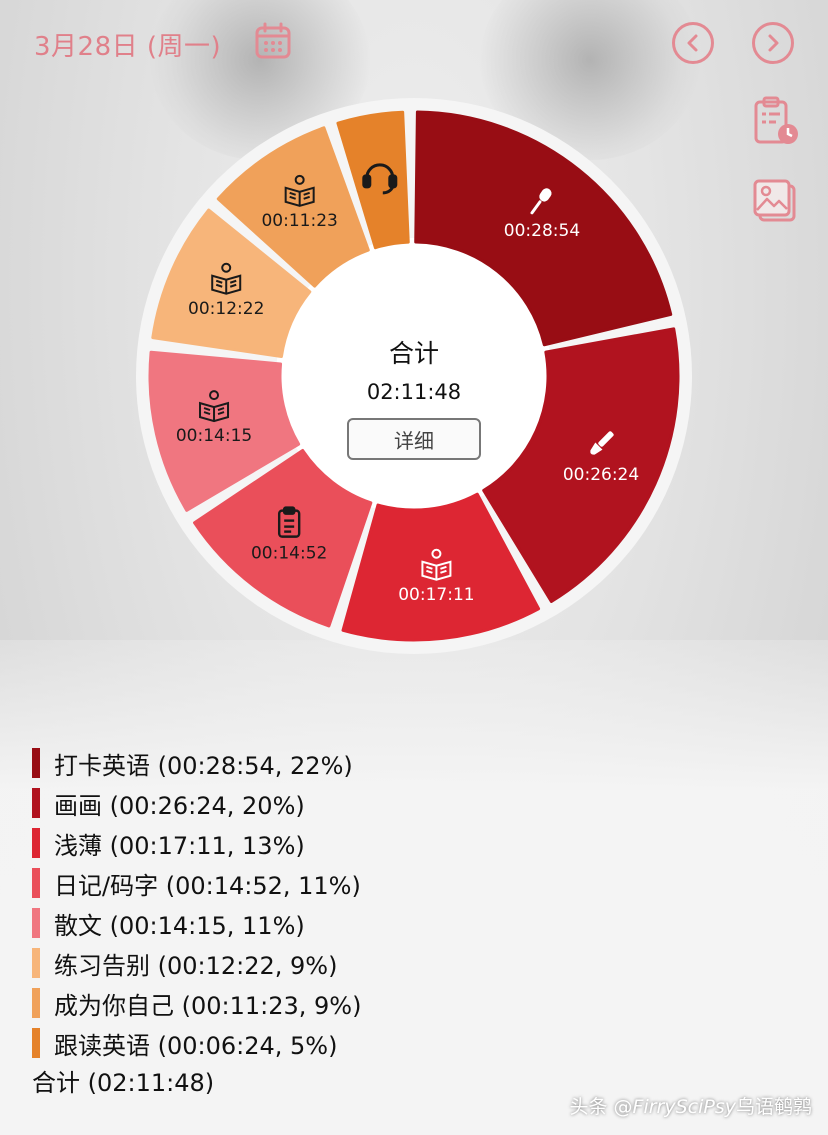 The width and height of the screenshot is (828, 1135). I want to click on clipboard-clock-icon, so click(776, 120).